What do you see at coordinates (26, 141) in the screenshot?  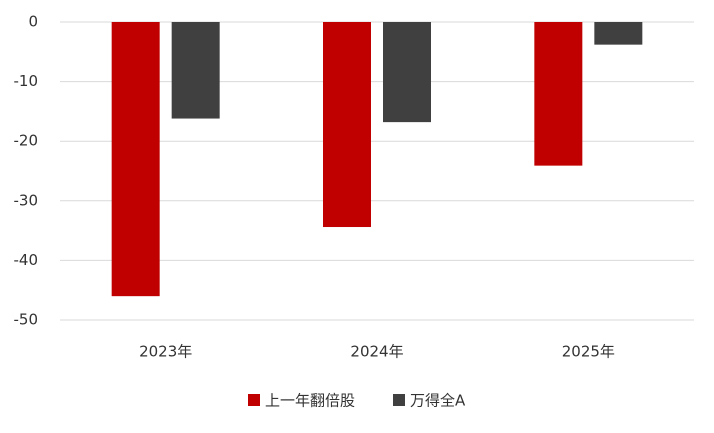 I see `y-tick-label: -20` at bounding box center [26, 141].